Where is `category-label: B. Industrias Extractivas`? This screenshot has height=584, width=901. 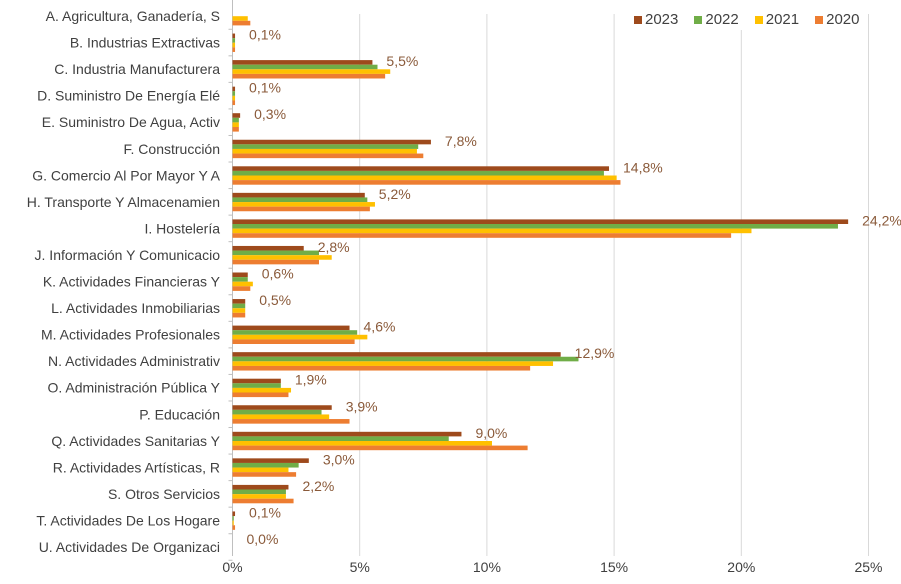 category-label: B. Industrias Extractivas is located at coordinates (145, 43).